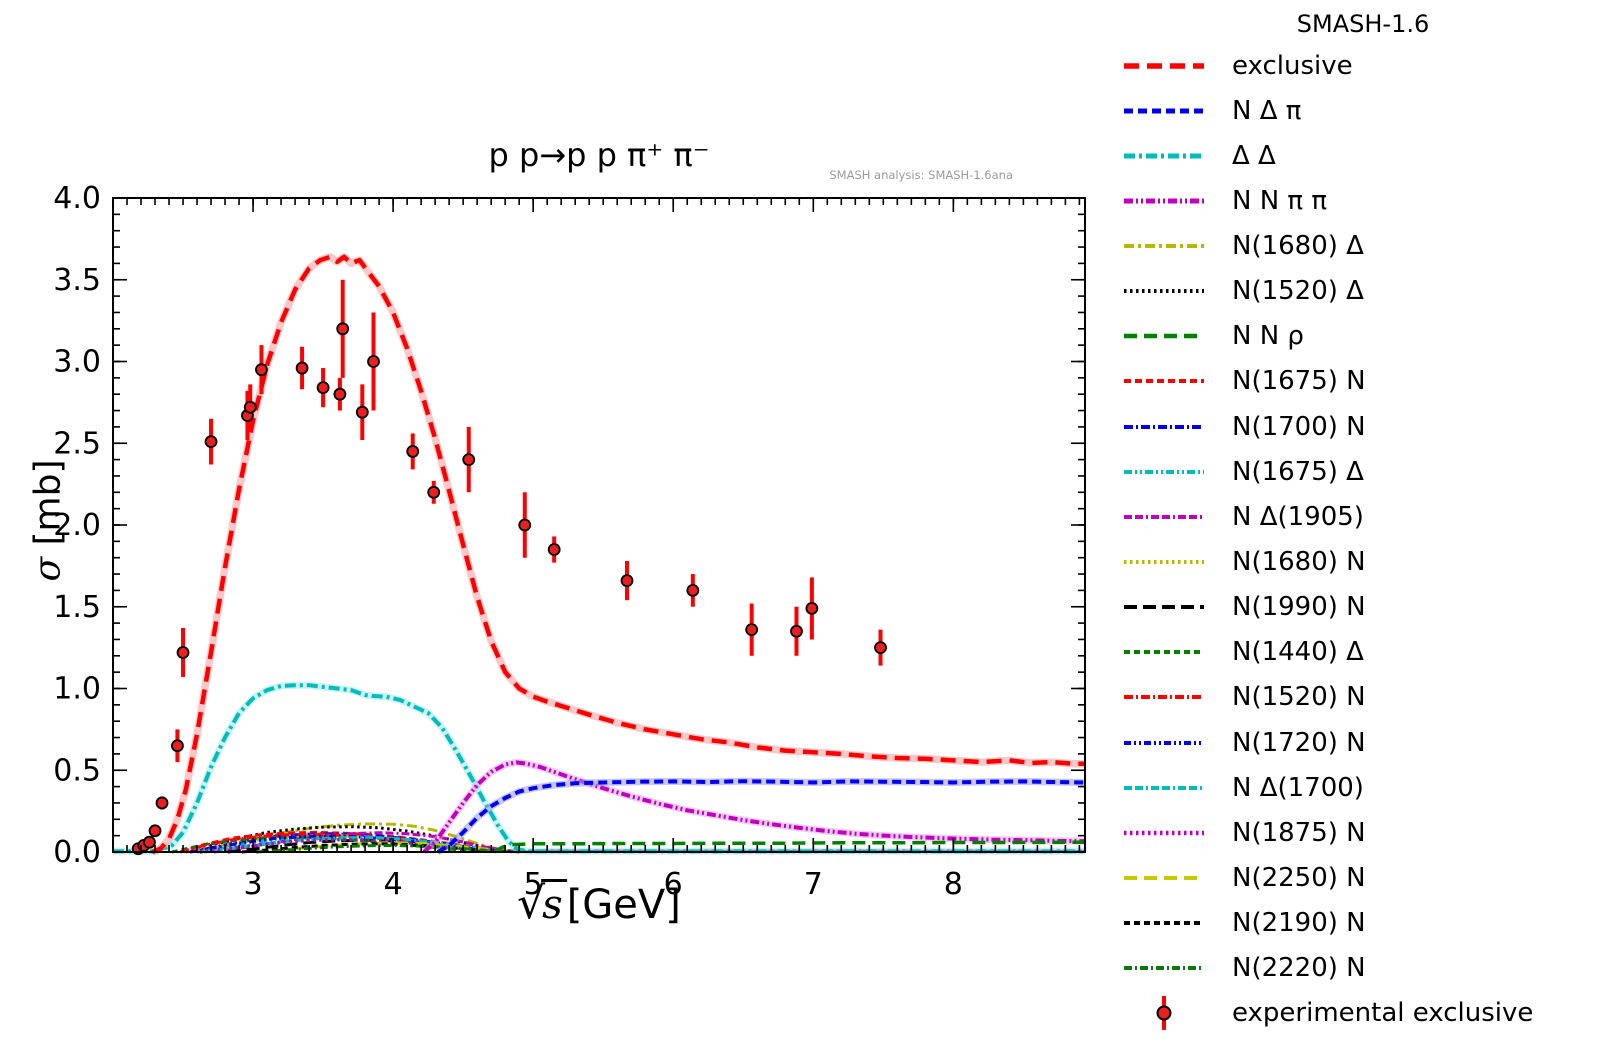 Image resolution: width=1600 pixels, height=1052 pixels. Describe the element at coordinates (554, 903) in the screenshot. I see `sqrt-s-variable: s` at that location.